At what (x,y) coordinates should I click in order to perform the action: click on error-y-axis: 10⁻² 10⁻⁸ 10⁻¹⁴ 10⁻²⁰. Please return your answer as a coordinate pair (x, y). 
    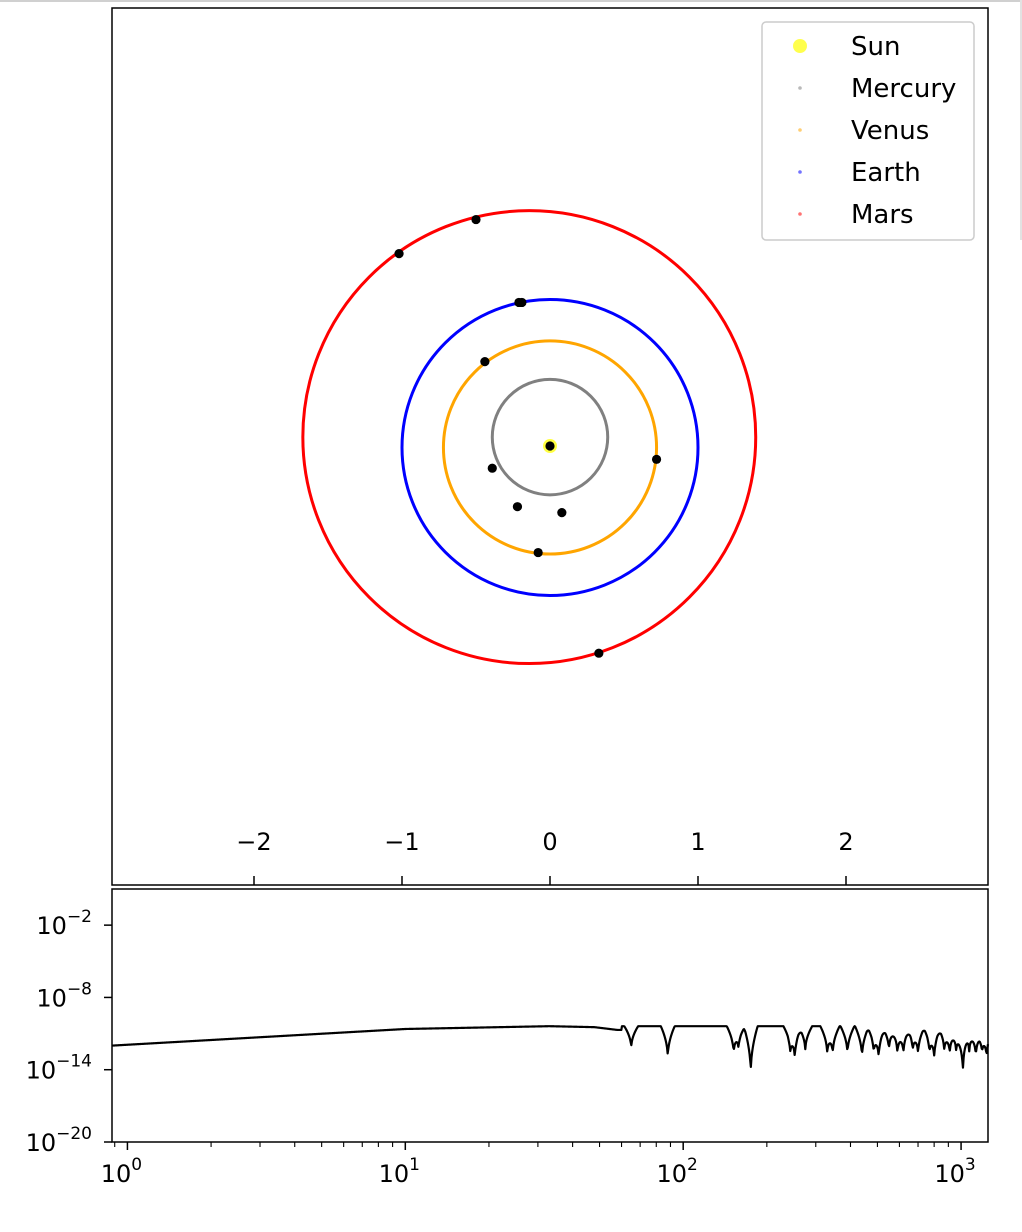
    Looking at the image, I should click on (69, 1032).